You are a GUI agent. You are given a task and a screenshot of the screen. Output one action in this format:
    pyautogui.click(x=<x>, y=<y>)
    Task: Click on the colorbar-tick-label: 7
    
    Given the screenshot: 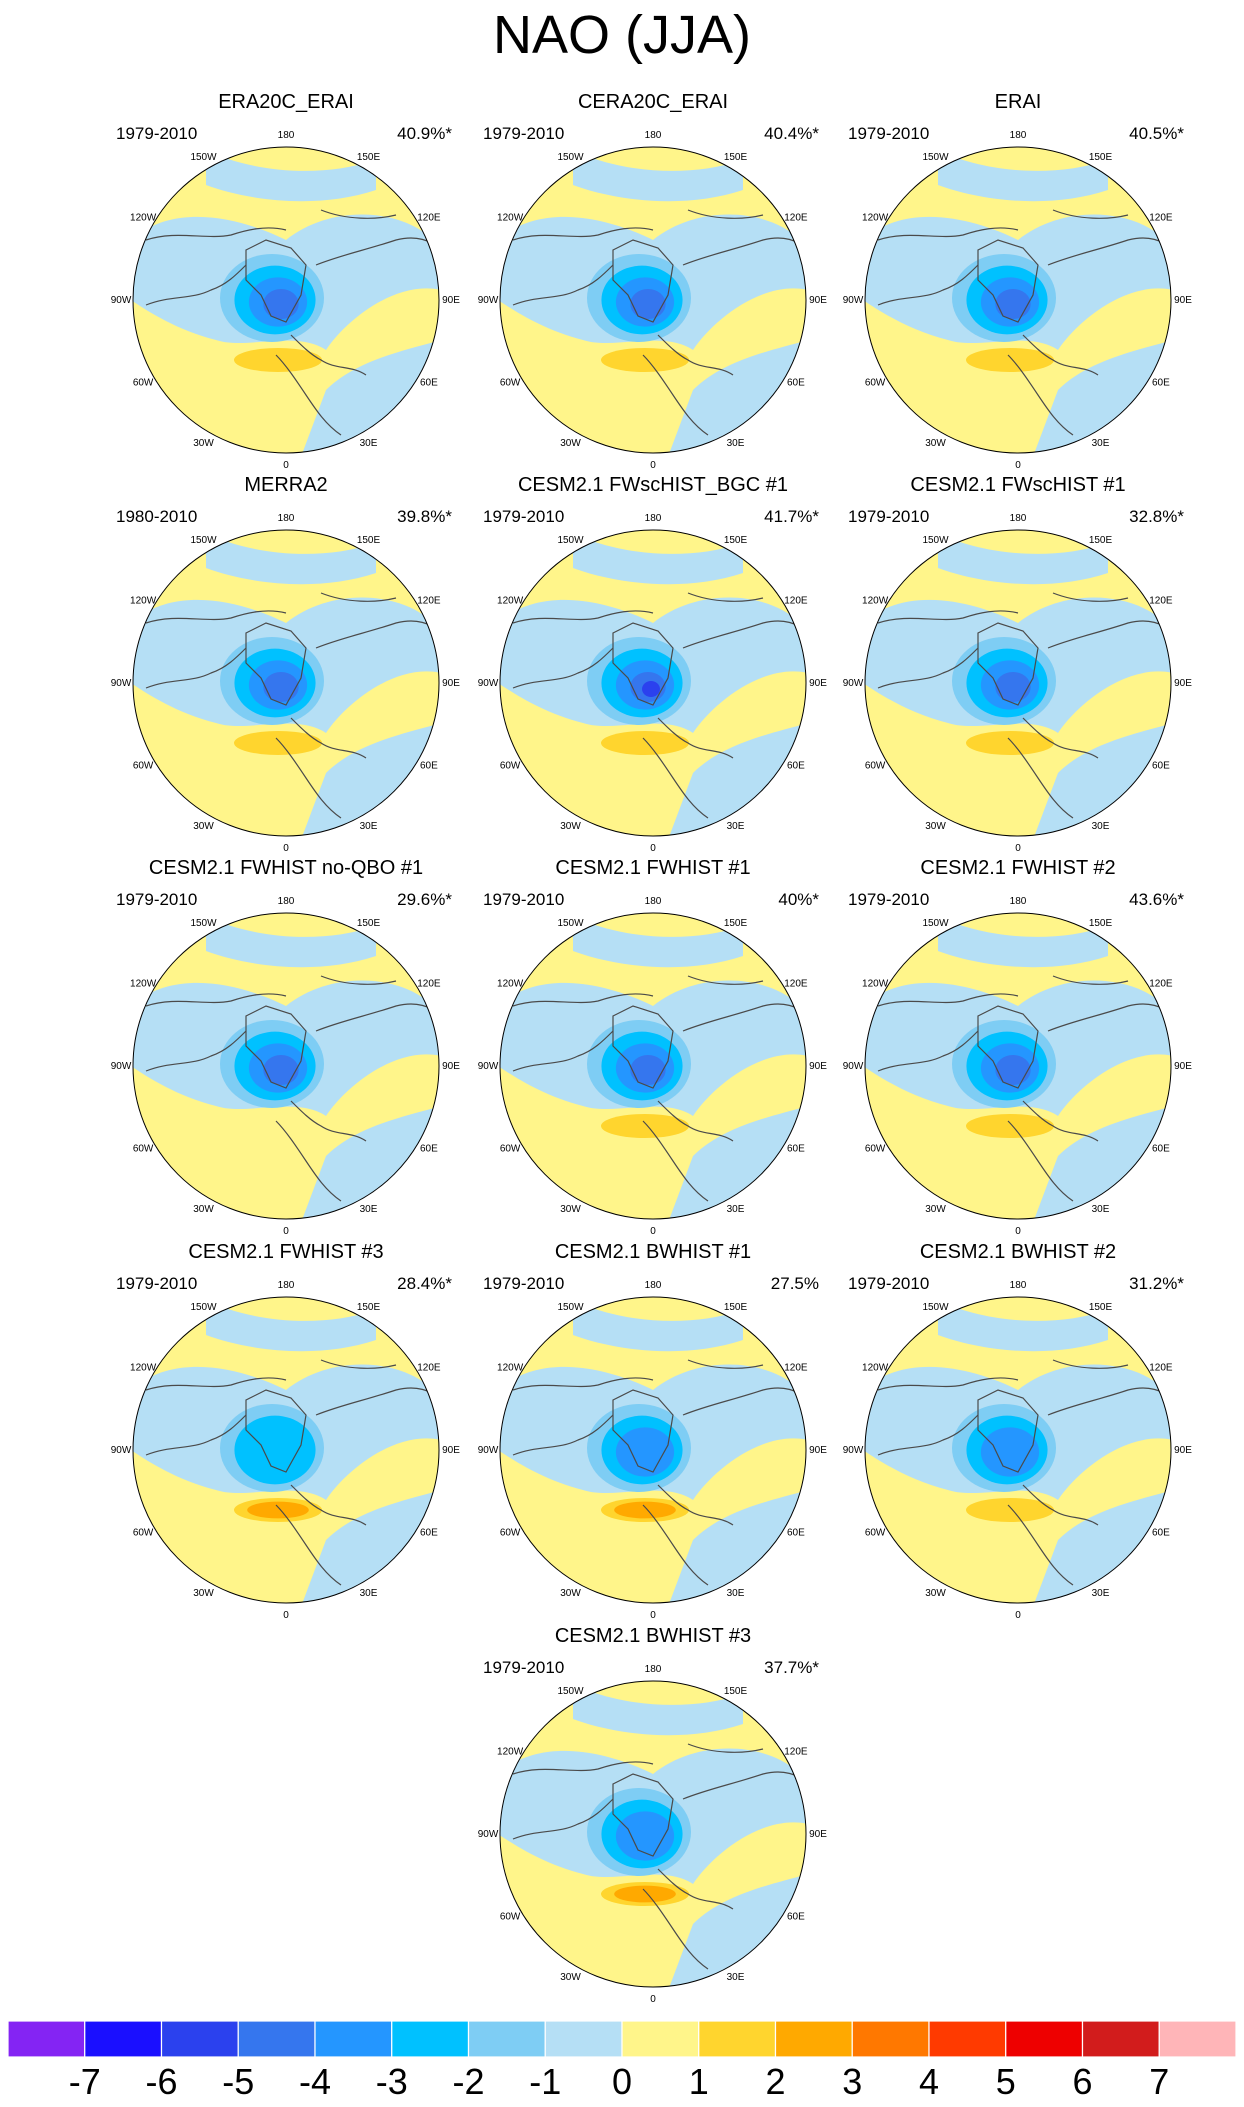 What is the action you would take?
    pyautogui.click(x=1159, y=2081)
    